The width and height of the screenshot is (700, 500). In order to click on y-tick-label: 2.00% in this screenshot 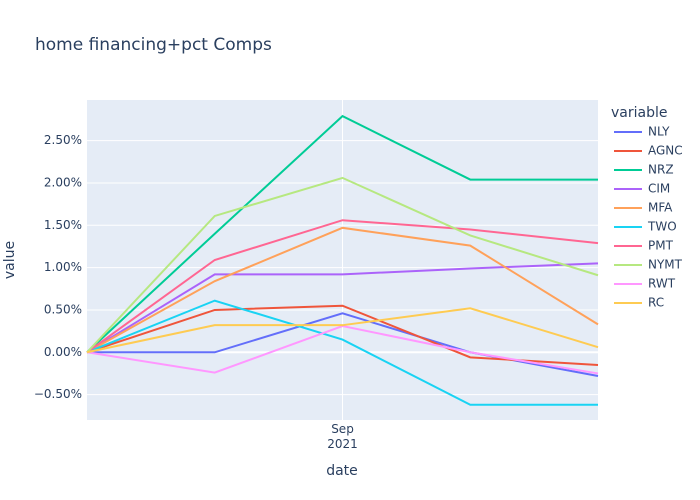, I will do `click(63, 182)`.